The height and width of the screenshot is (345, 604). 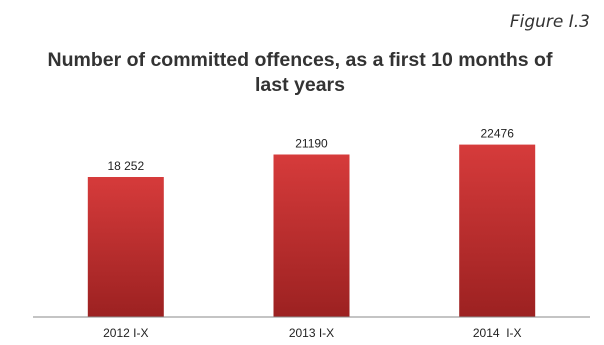 I want to click on bar-value-label-3: 22476, so click(x=498, y=134).